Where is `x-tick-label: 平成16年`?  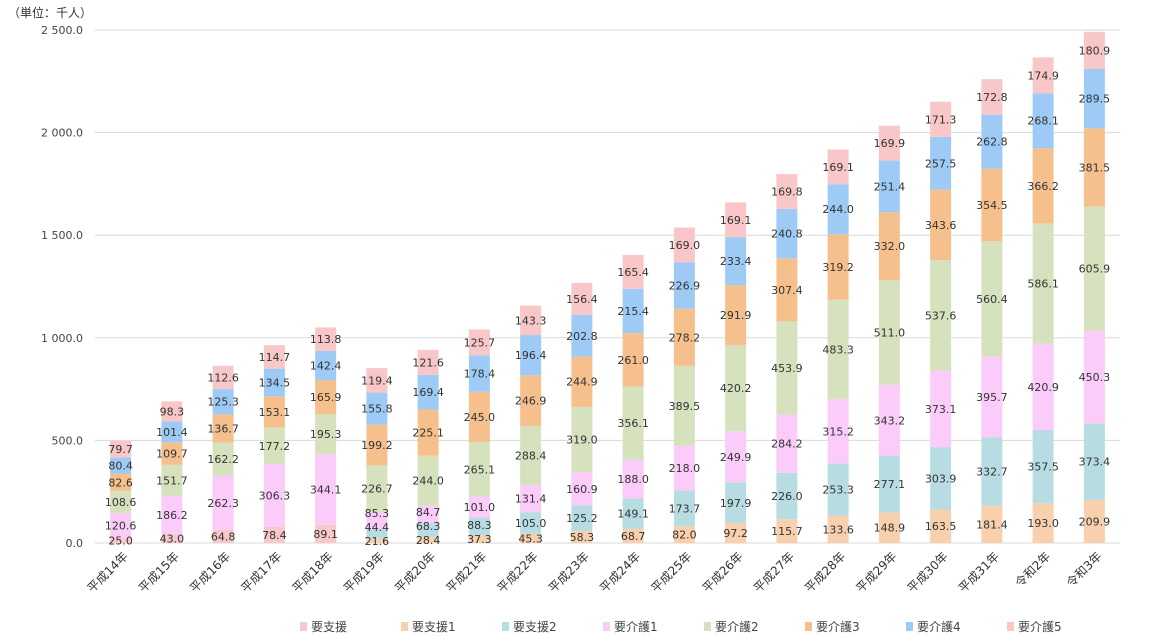 x-tick-label: 平成16年 is located at coordinates (210, 572).